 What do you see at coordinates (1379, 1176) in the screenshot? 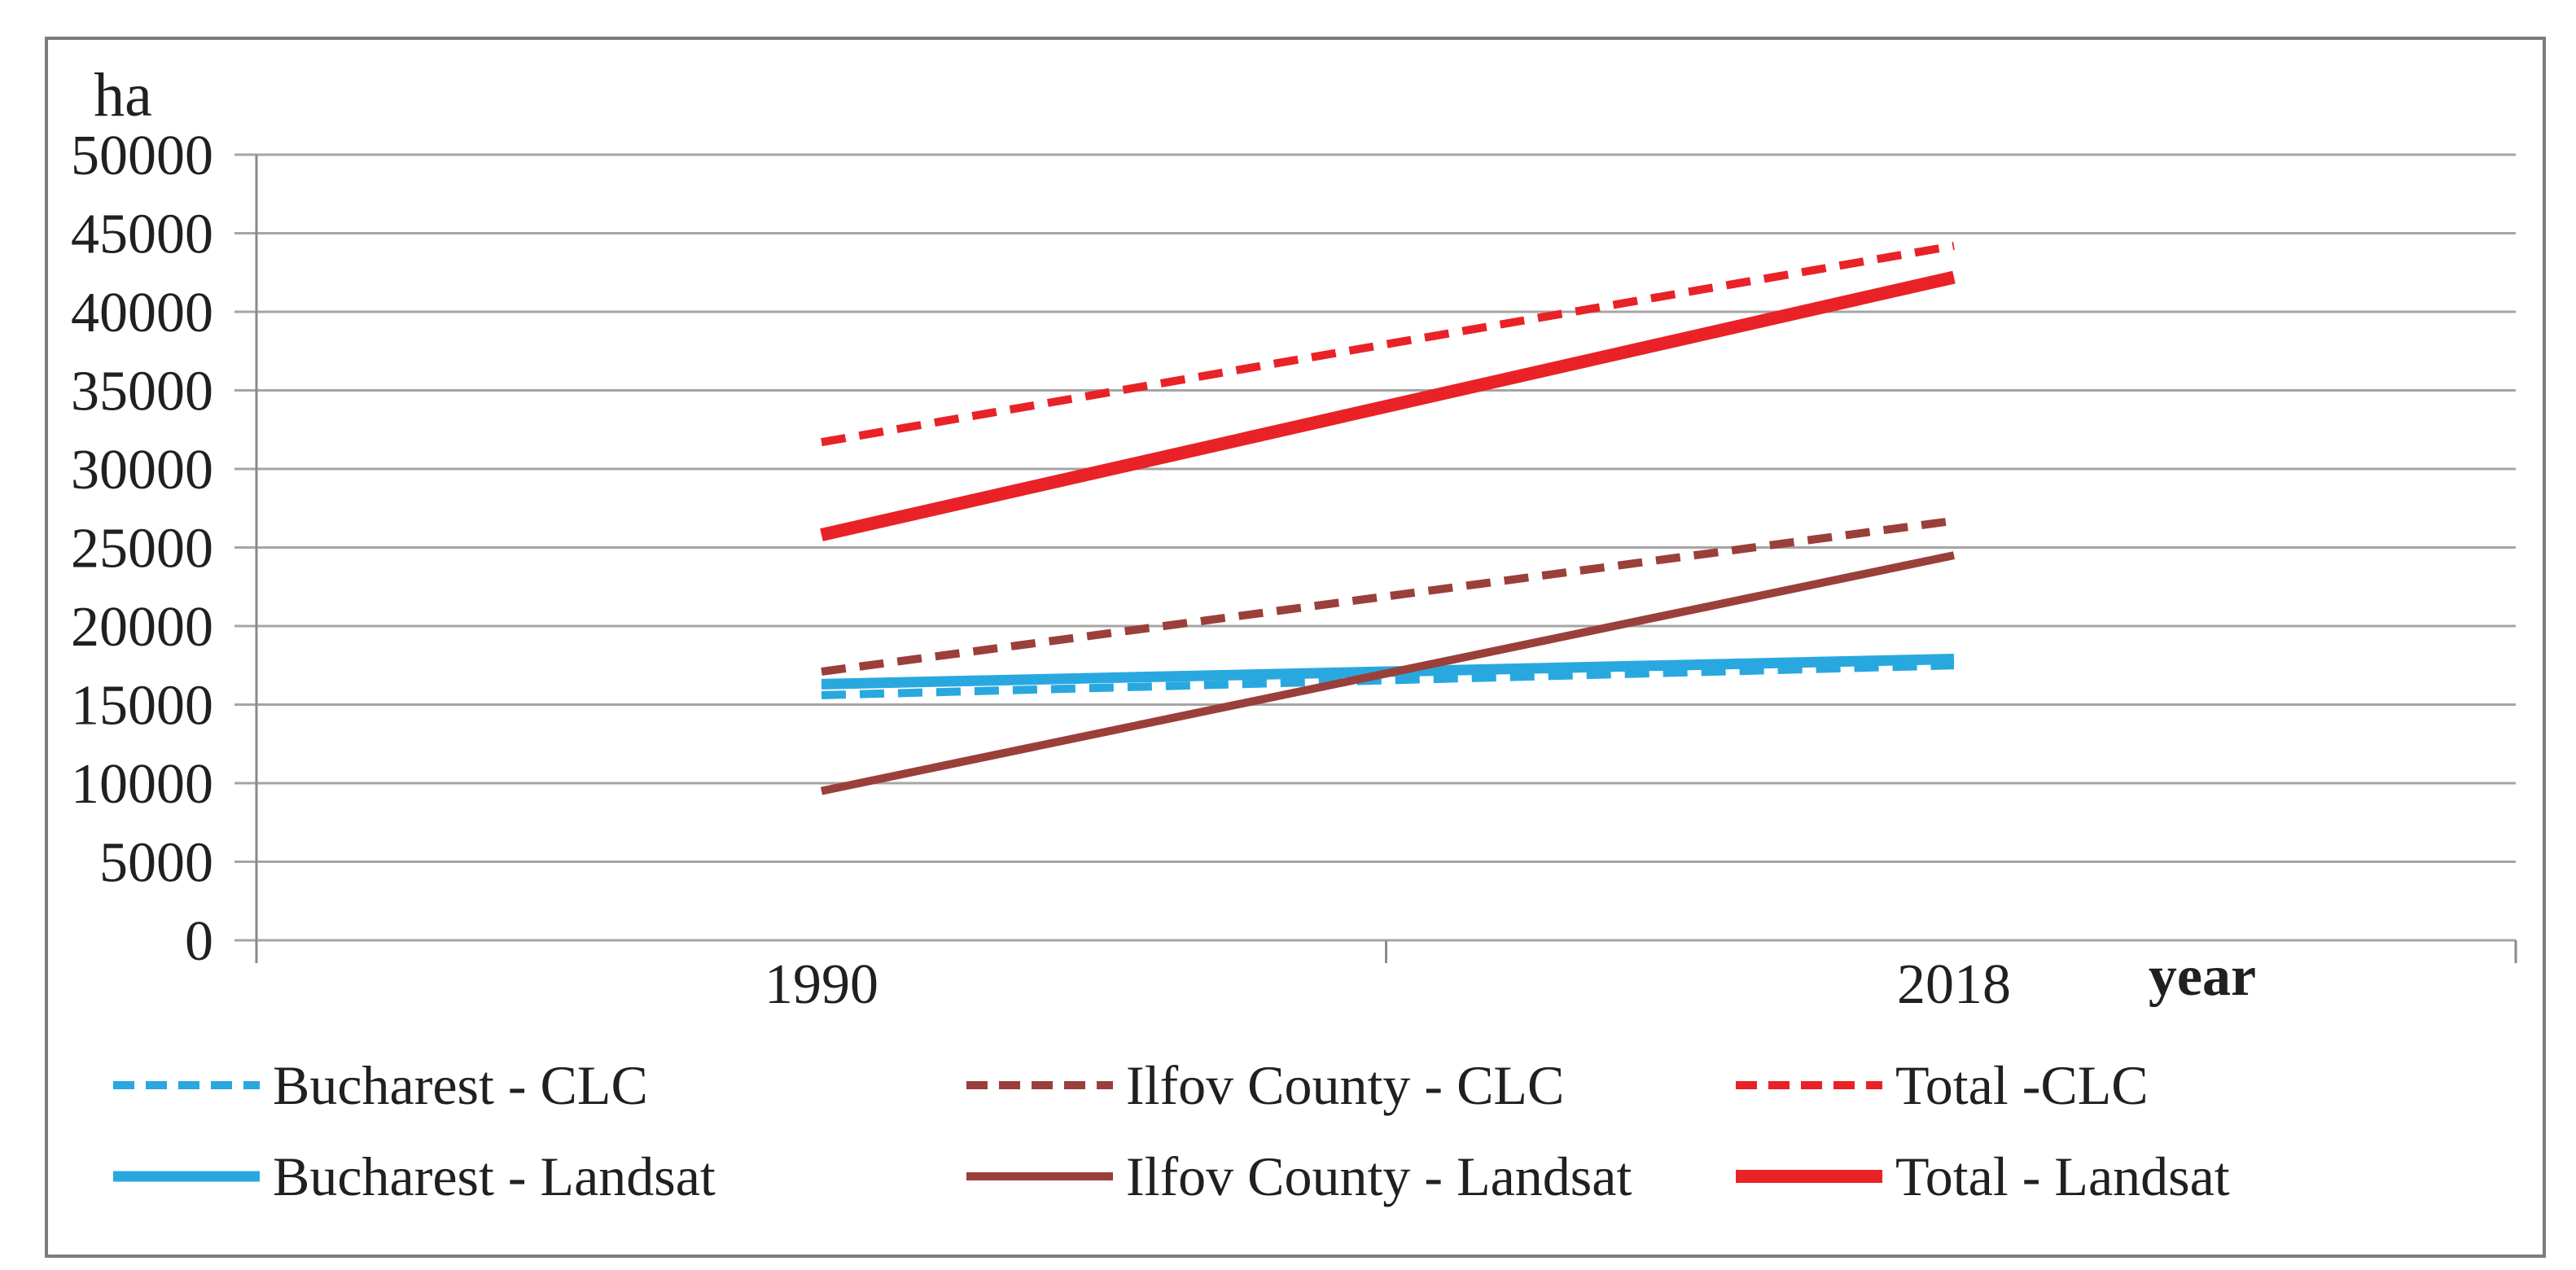
I see `legend-label-ilfov-county-landsat: Ilfov County - Landsat` at bounding box center [1379, 1176].